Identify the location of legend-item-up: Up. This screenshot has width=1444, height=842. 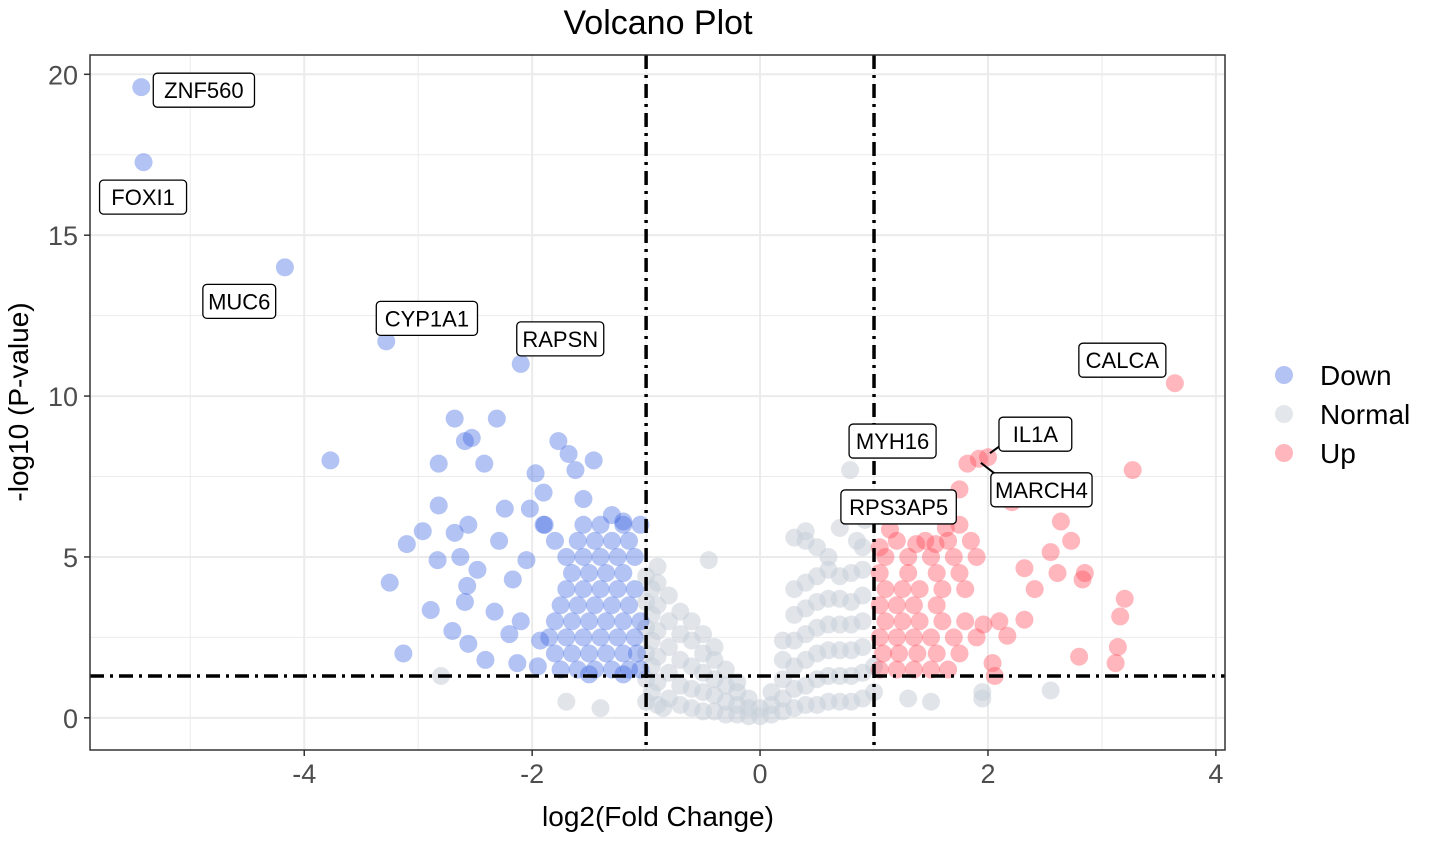
(1315, 453).